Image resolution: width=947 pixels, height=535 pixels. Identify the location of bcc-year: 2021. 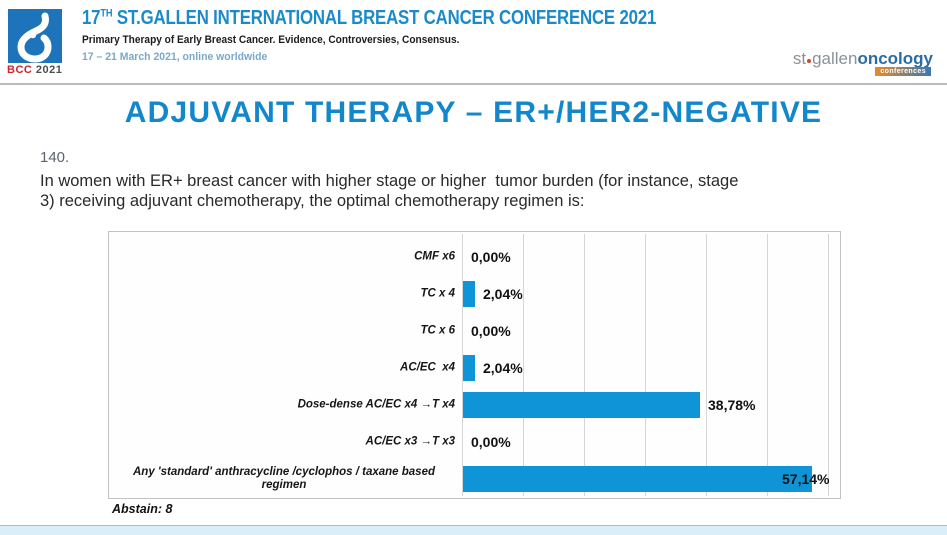
(49, 70).